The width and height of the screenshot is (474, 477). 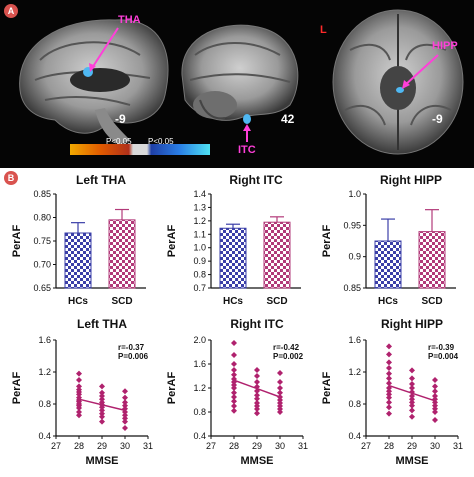 I want to click on hipp-arrow, so click(x=421, y=70).